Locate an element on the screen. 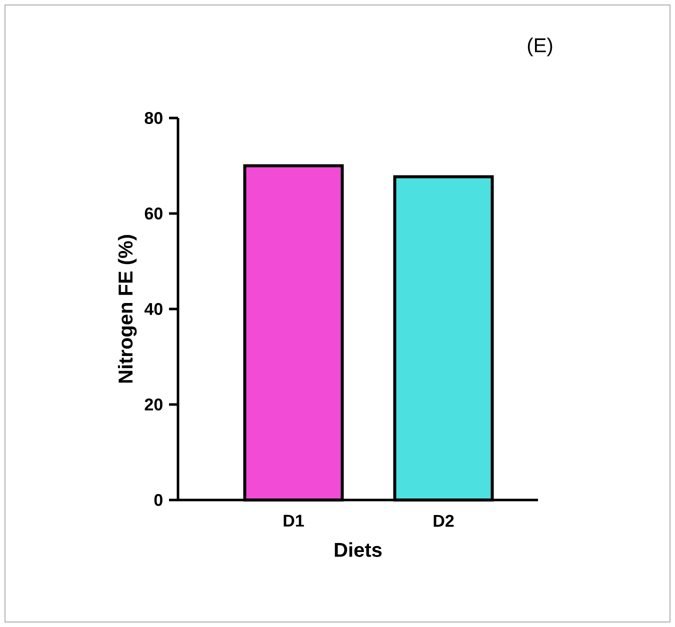 This screenshot has height=627, width=675. y-tick-label: 80 is located at coordinates (153, 118).